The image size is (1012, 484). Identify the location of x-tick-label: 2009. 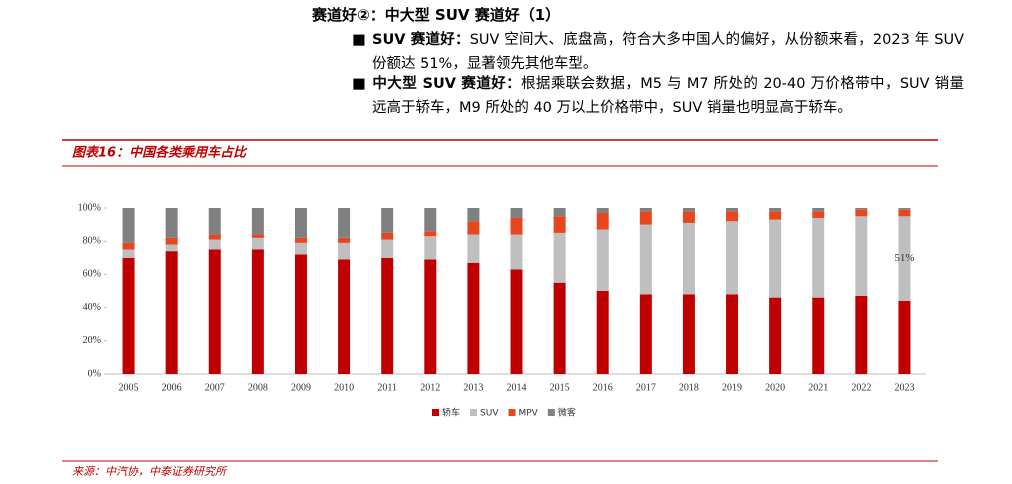
(301, 387).